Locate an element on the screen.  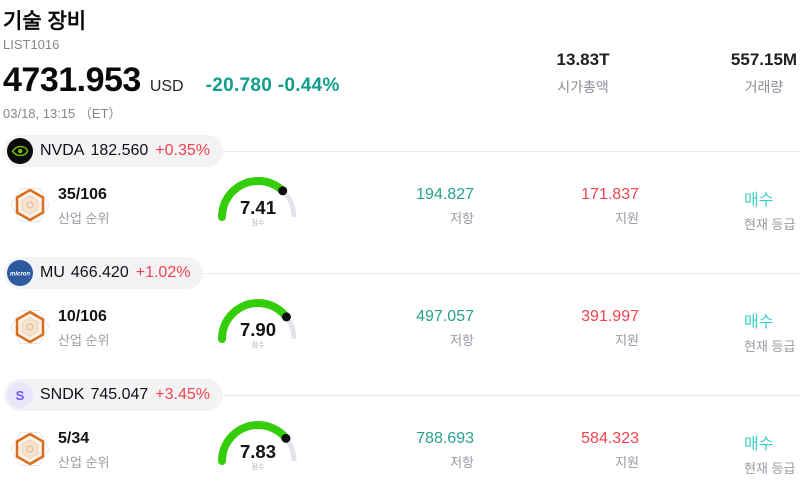
pill-row: NVDA 182.560 +0.35% is located at coordinates (400, 151).